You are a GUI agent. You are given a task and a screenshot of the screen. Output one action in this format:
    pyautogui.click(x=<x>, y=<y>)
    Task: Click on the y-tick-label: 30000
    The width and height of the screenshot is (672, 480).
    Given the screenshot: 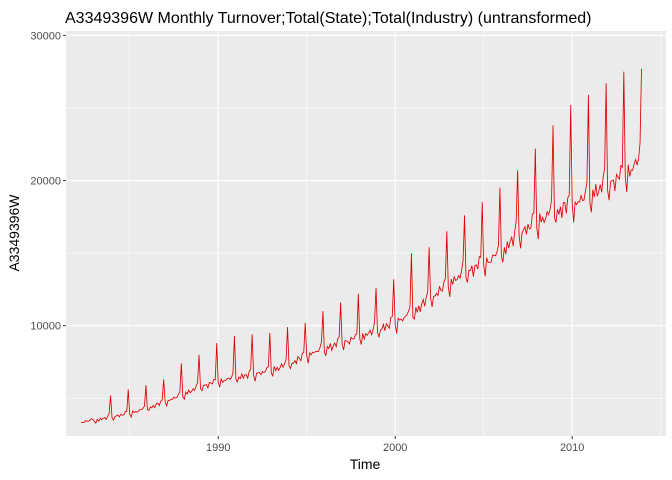 What is the action you would take?
    pyautogui.click(x=45, y=36)
    